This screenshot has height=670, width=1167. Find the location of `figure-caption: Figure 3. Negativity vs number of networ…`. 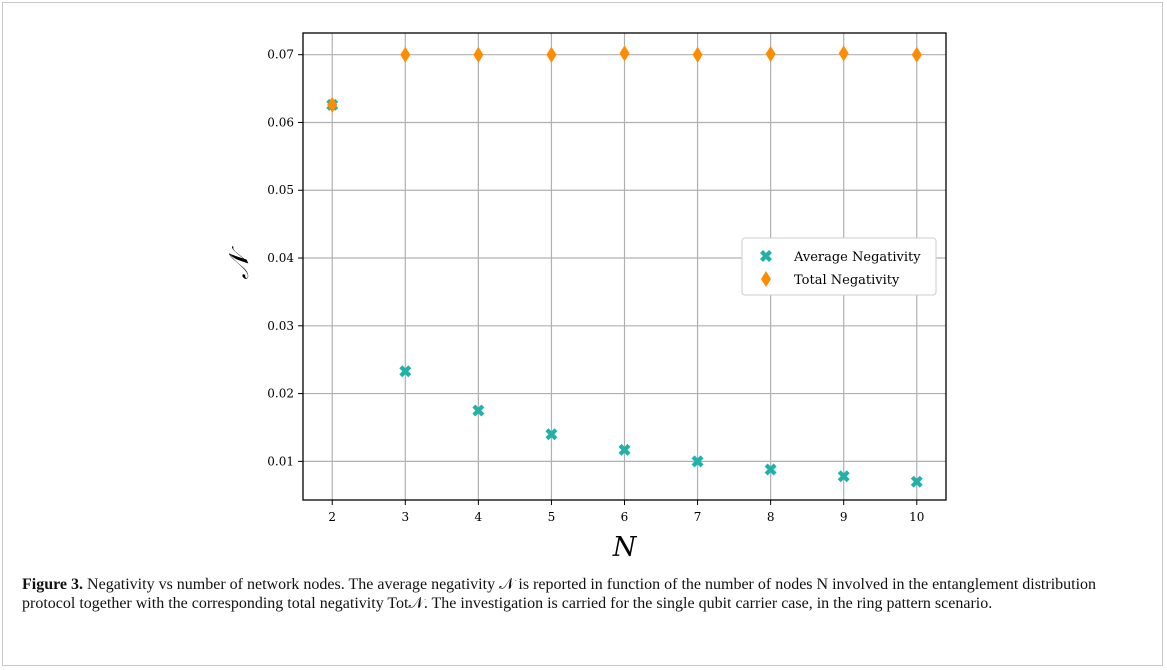

figure-caption: Figure 3. Negativity vs number of networ… is located at coordinates (584, 594).